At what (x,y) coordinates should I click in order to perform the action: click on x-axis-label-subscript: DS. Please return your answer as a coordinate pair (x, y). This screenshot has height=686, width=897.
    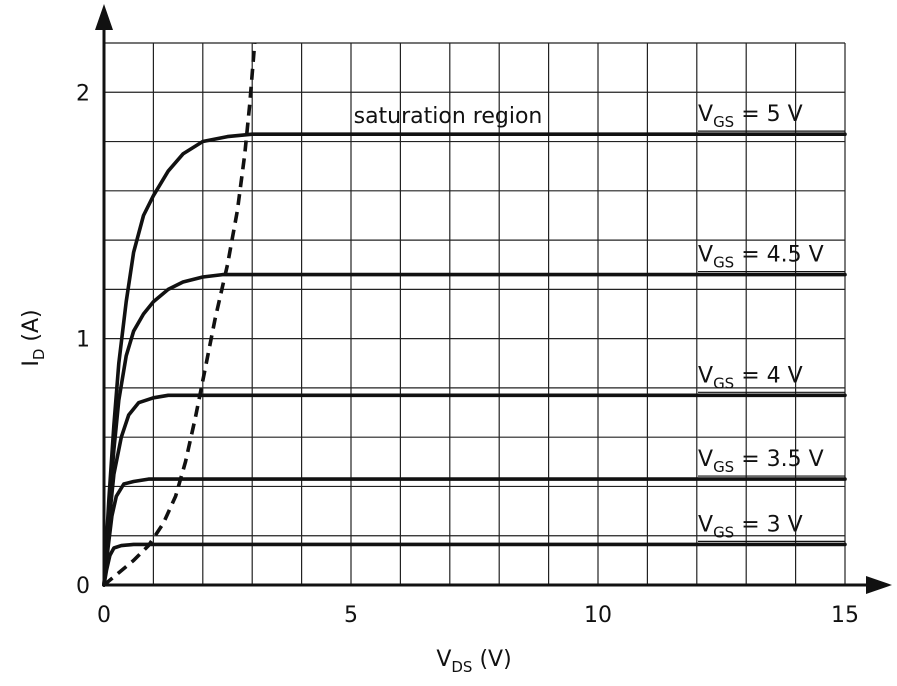
    Looking at the image, I should click on (461, 667).